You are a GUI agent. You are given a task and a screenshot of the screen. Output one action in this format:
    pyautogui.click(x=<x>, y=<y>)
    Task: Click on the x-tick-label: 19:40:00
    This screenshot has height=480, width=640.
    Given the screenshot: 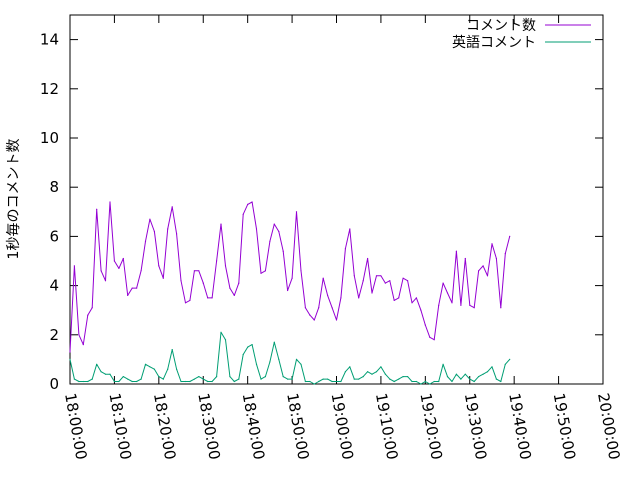 What is the action you would take?
    pyautogui.click(x=519, y=426)
    